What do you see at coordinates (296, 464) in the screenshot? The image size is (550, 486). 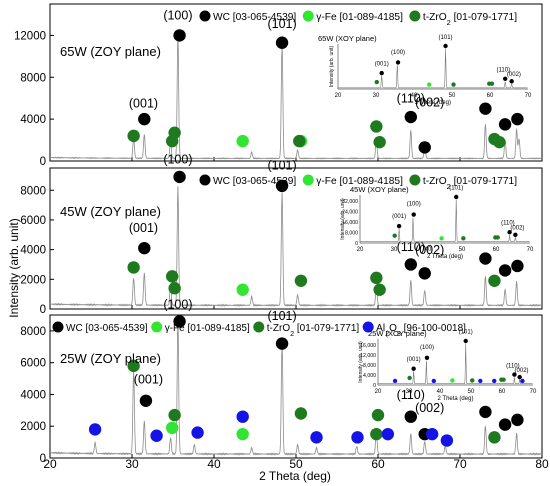 I see `x-tick-label: 50` at bounding box center [296, 464].